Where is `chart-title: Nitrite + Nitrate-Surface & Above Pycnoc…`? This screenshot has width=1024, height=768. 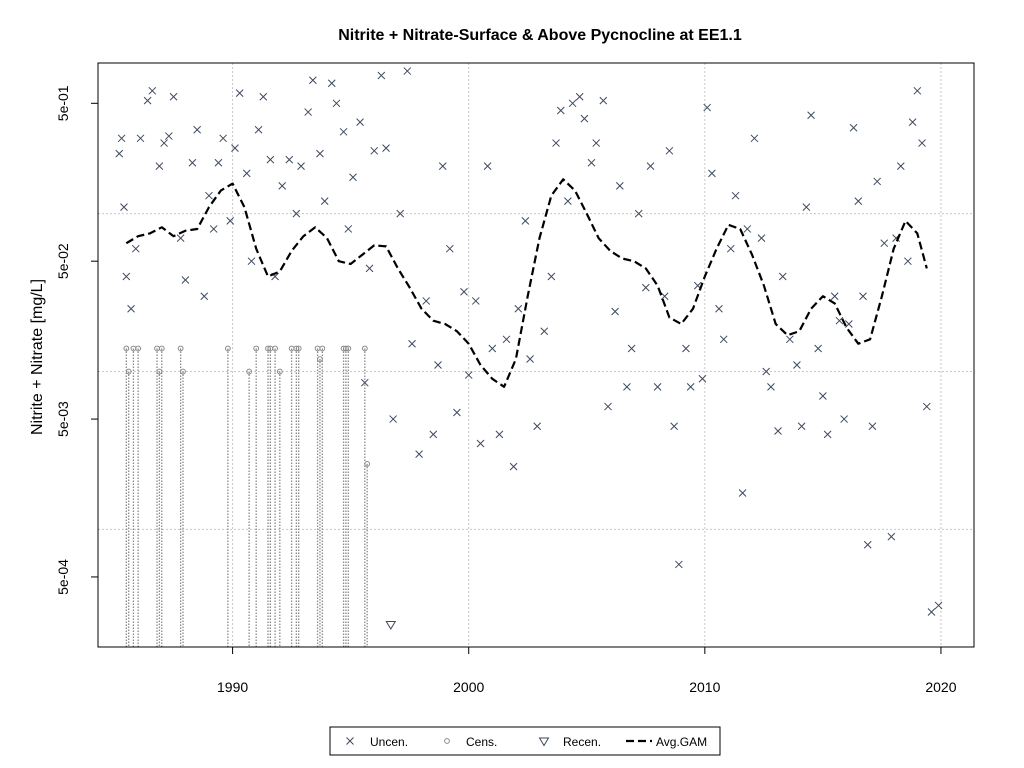
chart-title: Nitrite + Nitrate-Surface & Above Pycnoc… is located at coordinates (540, 35).